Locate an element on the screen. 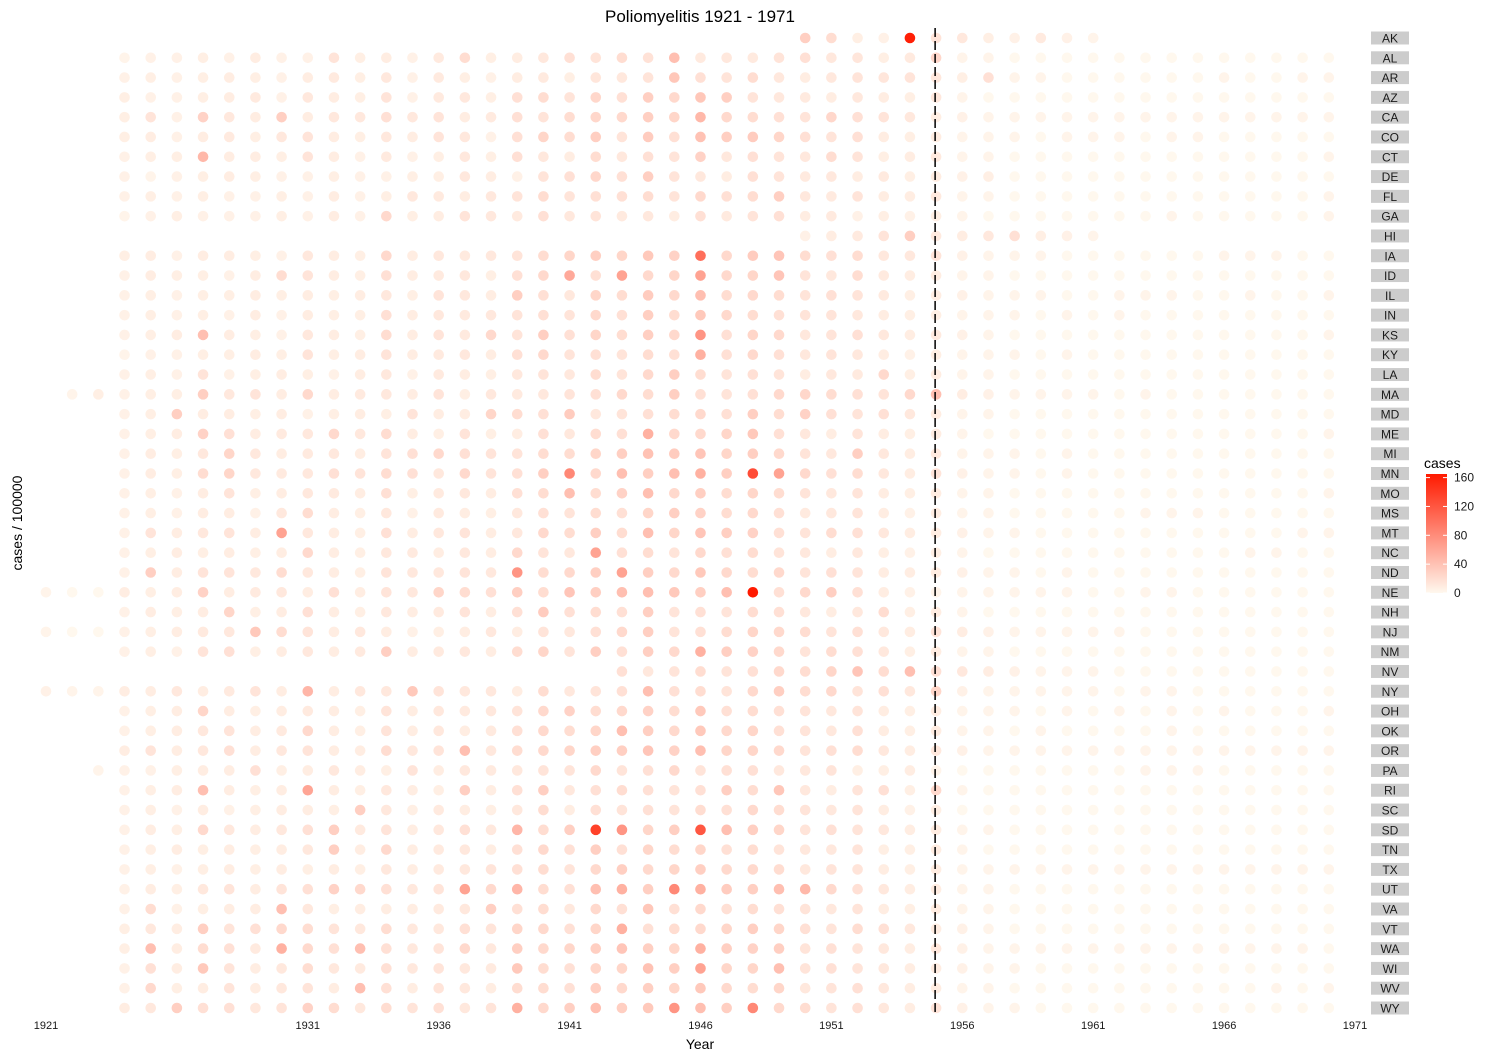 The width and height of the screenshot is (1500, 1060). state-strip is located at coordinates (1390, 691).